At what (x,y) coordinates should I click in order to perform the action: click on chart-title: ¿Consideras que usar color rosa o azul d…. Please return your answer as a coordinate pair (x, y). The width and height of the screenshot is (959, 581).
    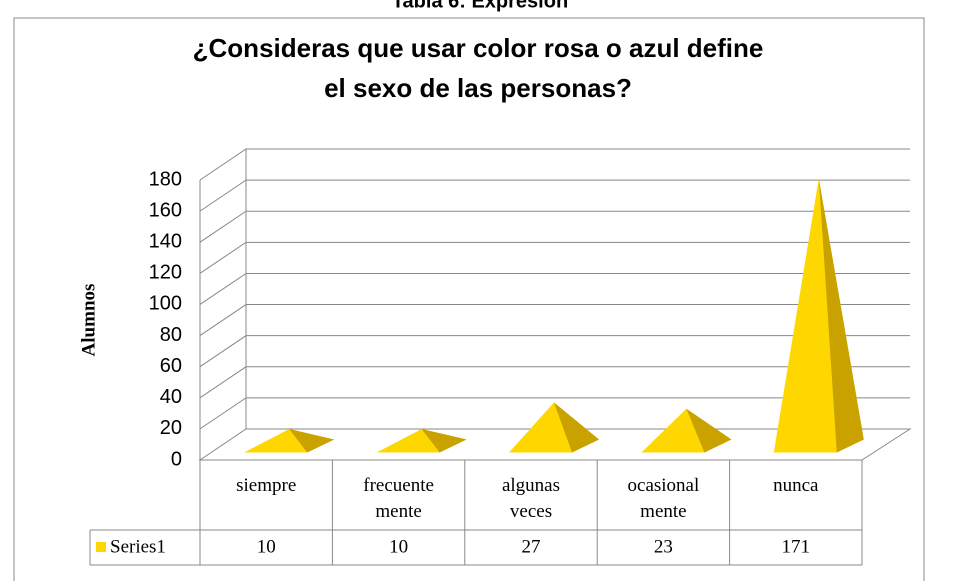
    Looking at the image, I should click on (478, 68).